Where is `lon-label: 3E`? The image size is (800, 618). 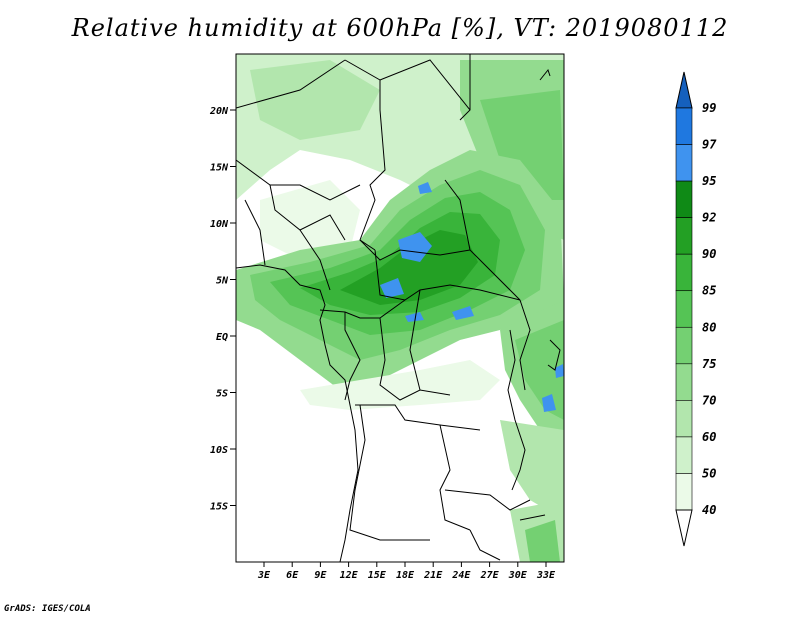
lon-label: 3E is located at coordinates (264, 575).